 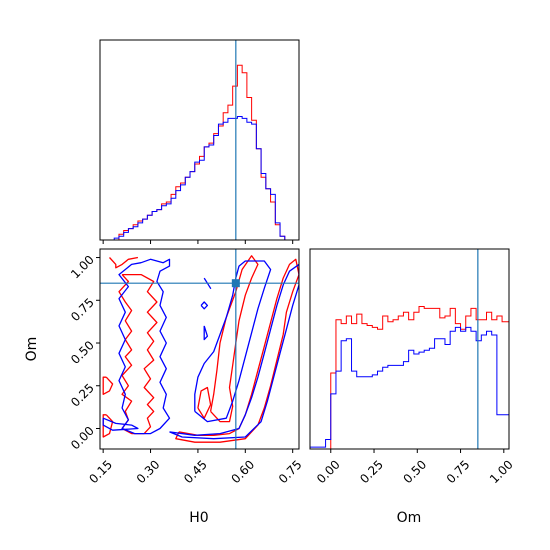 I want to click on contour-frame, so click(x=199, y=349).